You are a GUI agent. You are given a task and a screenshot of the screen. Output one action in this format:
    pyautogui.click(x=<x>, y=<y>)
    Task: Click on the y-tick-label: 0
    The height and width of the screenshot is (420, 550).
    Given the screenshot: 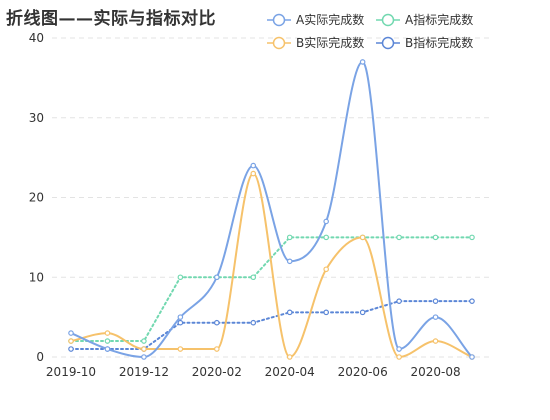 What is the action you would take?
    pyautogui.click(x=40, y=357)
    